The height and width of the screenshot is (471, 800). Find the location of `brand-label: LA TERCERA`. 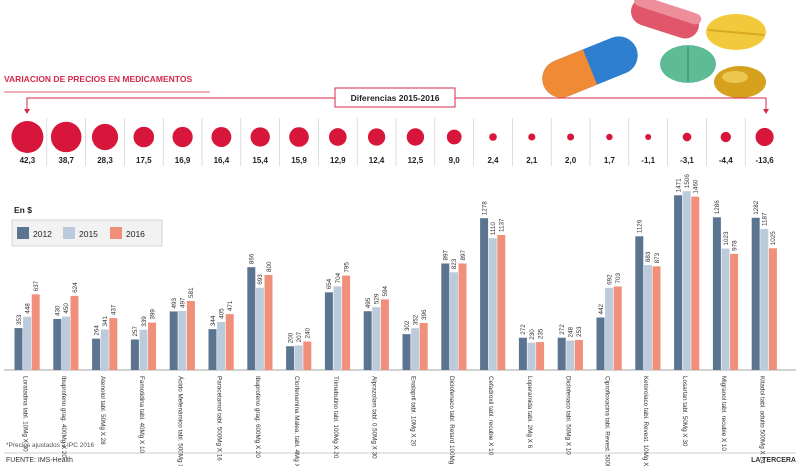

brand-label: LA TERCERA is located at coordinates (773, 460).